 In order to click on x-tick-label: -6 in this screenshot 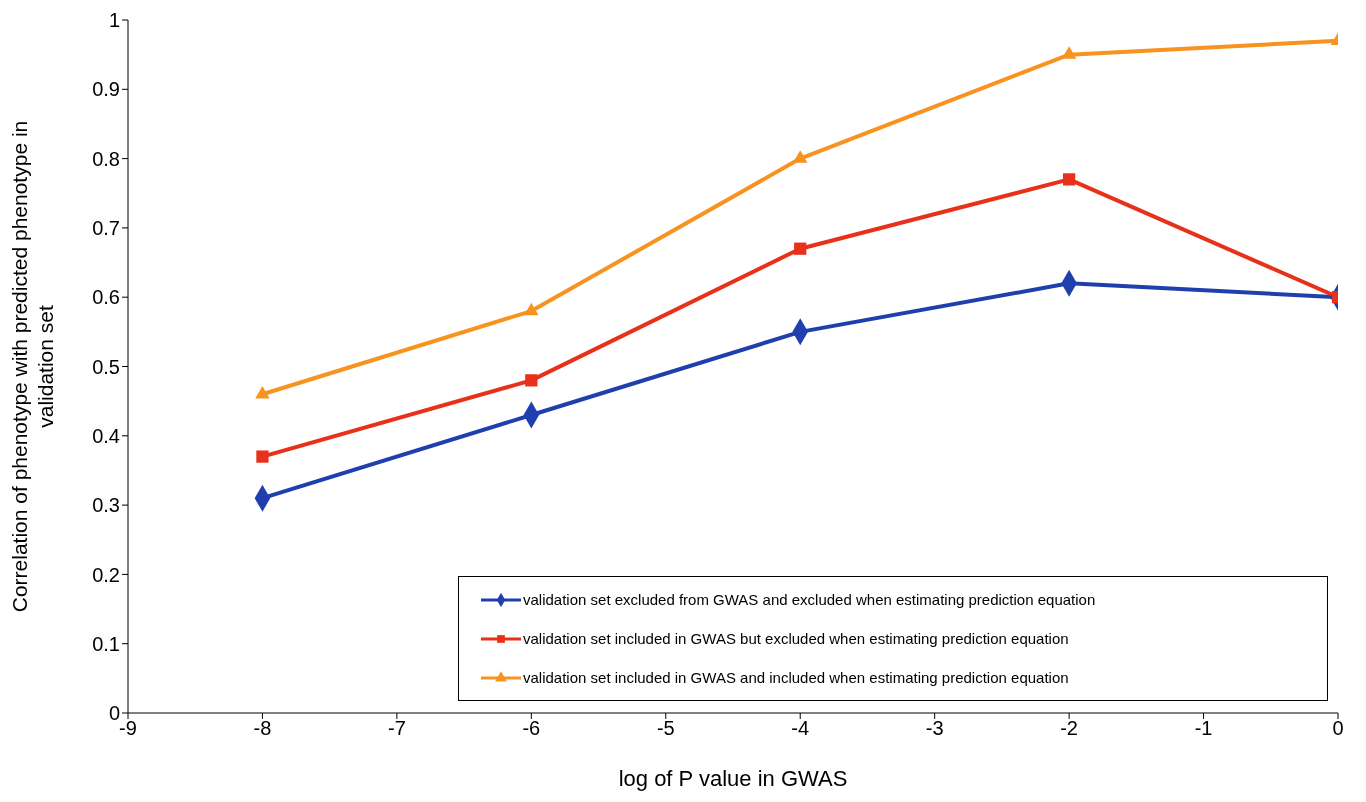, I will do `click(531, 728)`.